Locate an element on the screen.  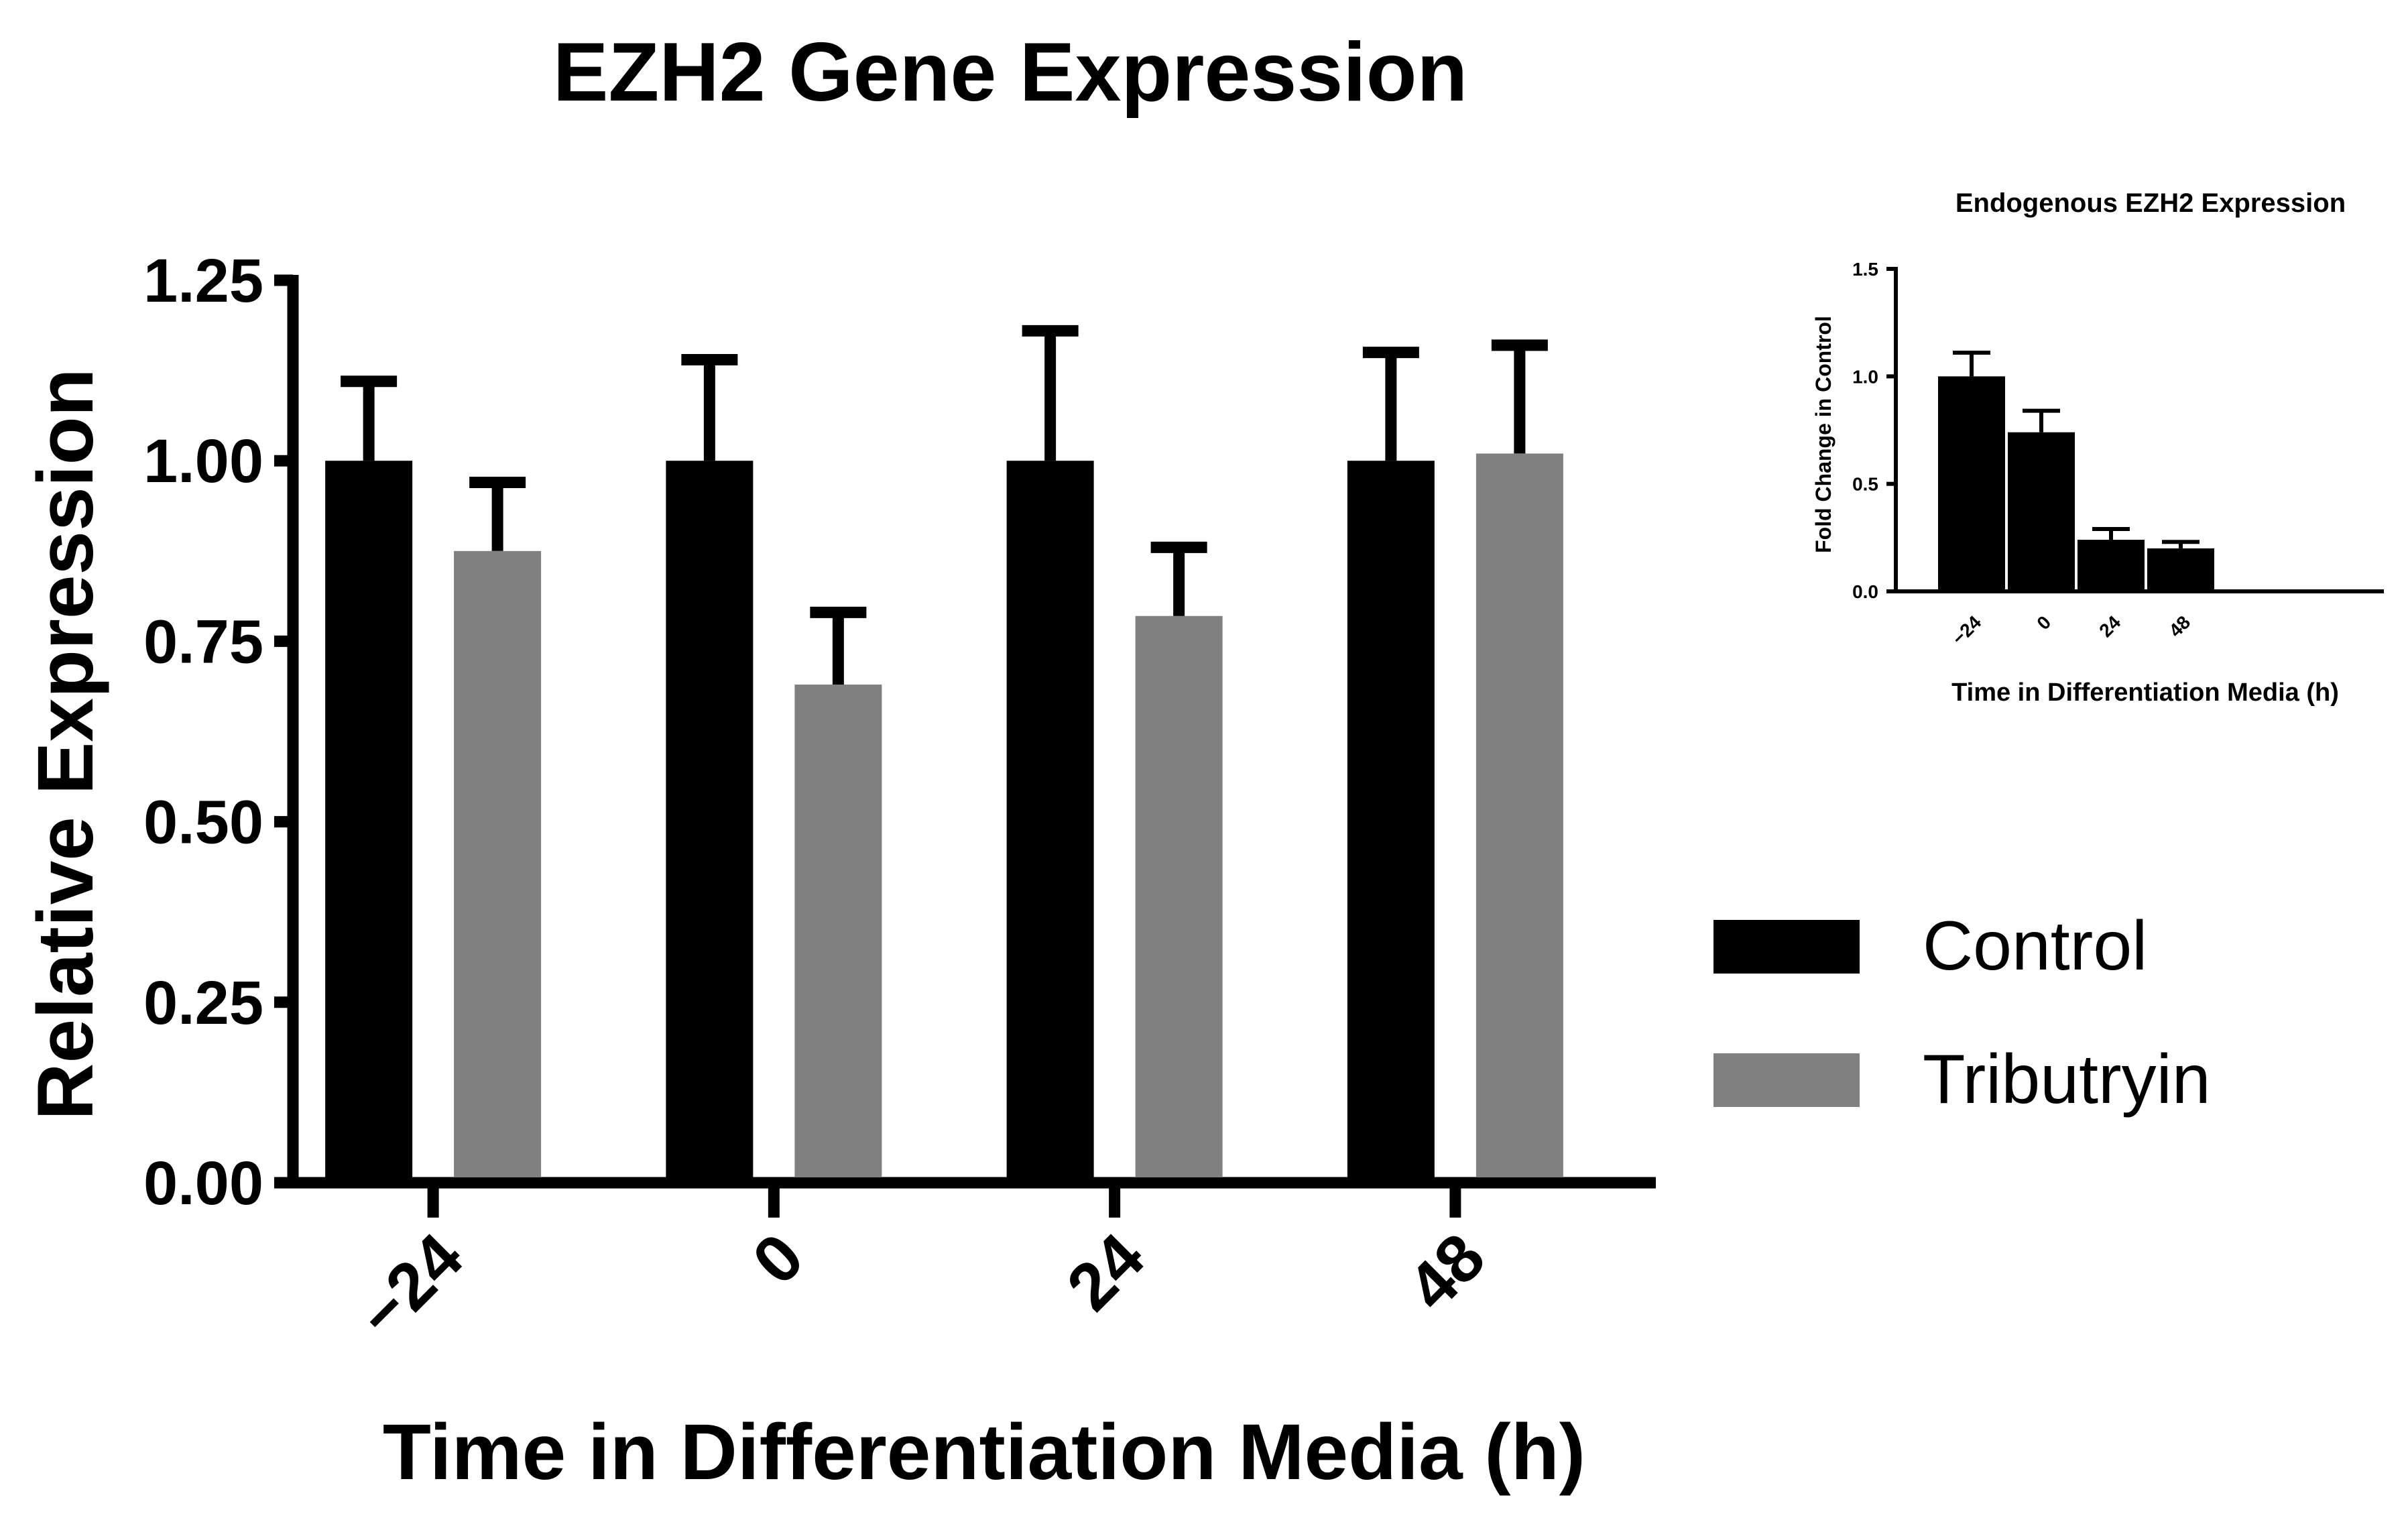
inset-y-tick-label: 1.0 is located at coordinates (1865, 376).